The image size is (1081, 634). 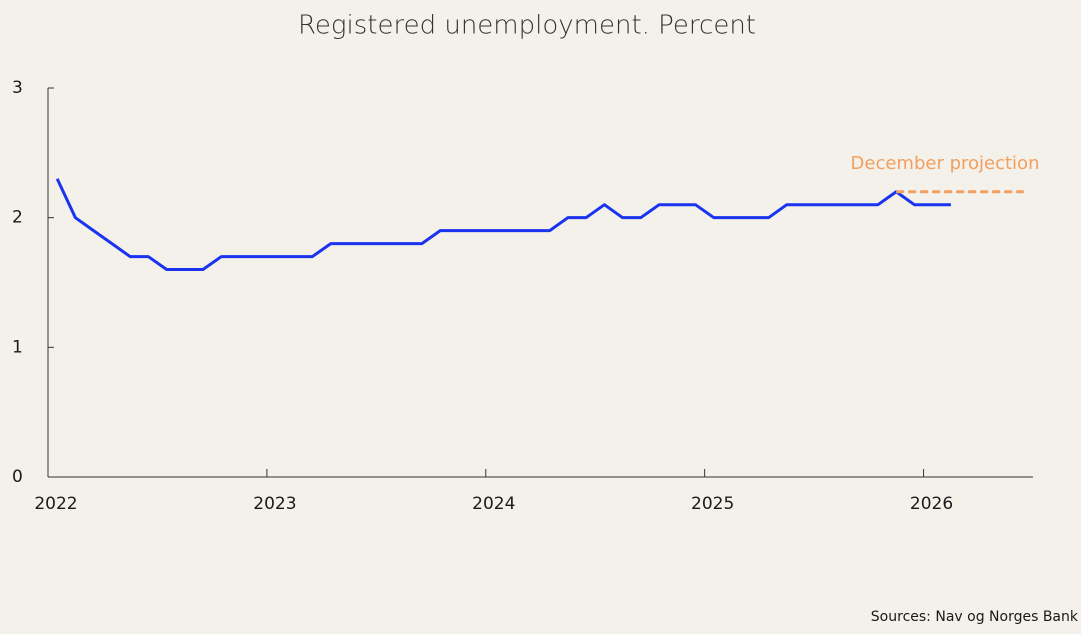 I want to click on source: Sources: Nav og Norges Bank, so click(x=975, y=617).